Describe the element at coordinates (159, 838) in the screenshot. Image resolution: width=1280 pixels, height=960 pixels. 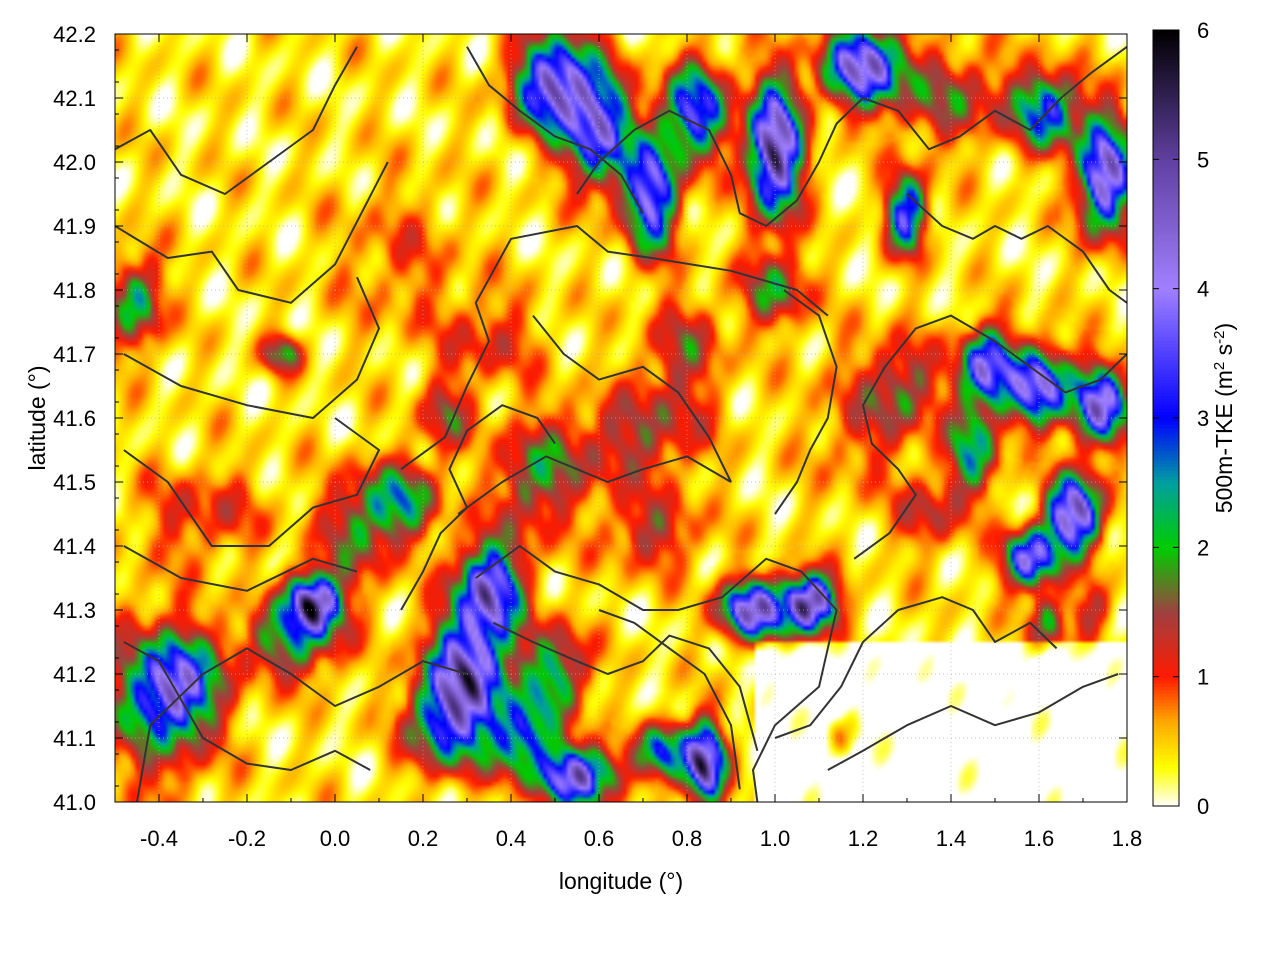
I see `x-tick-label: -0.4` at that location.